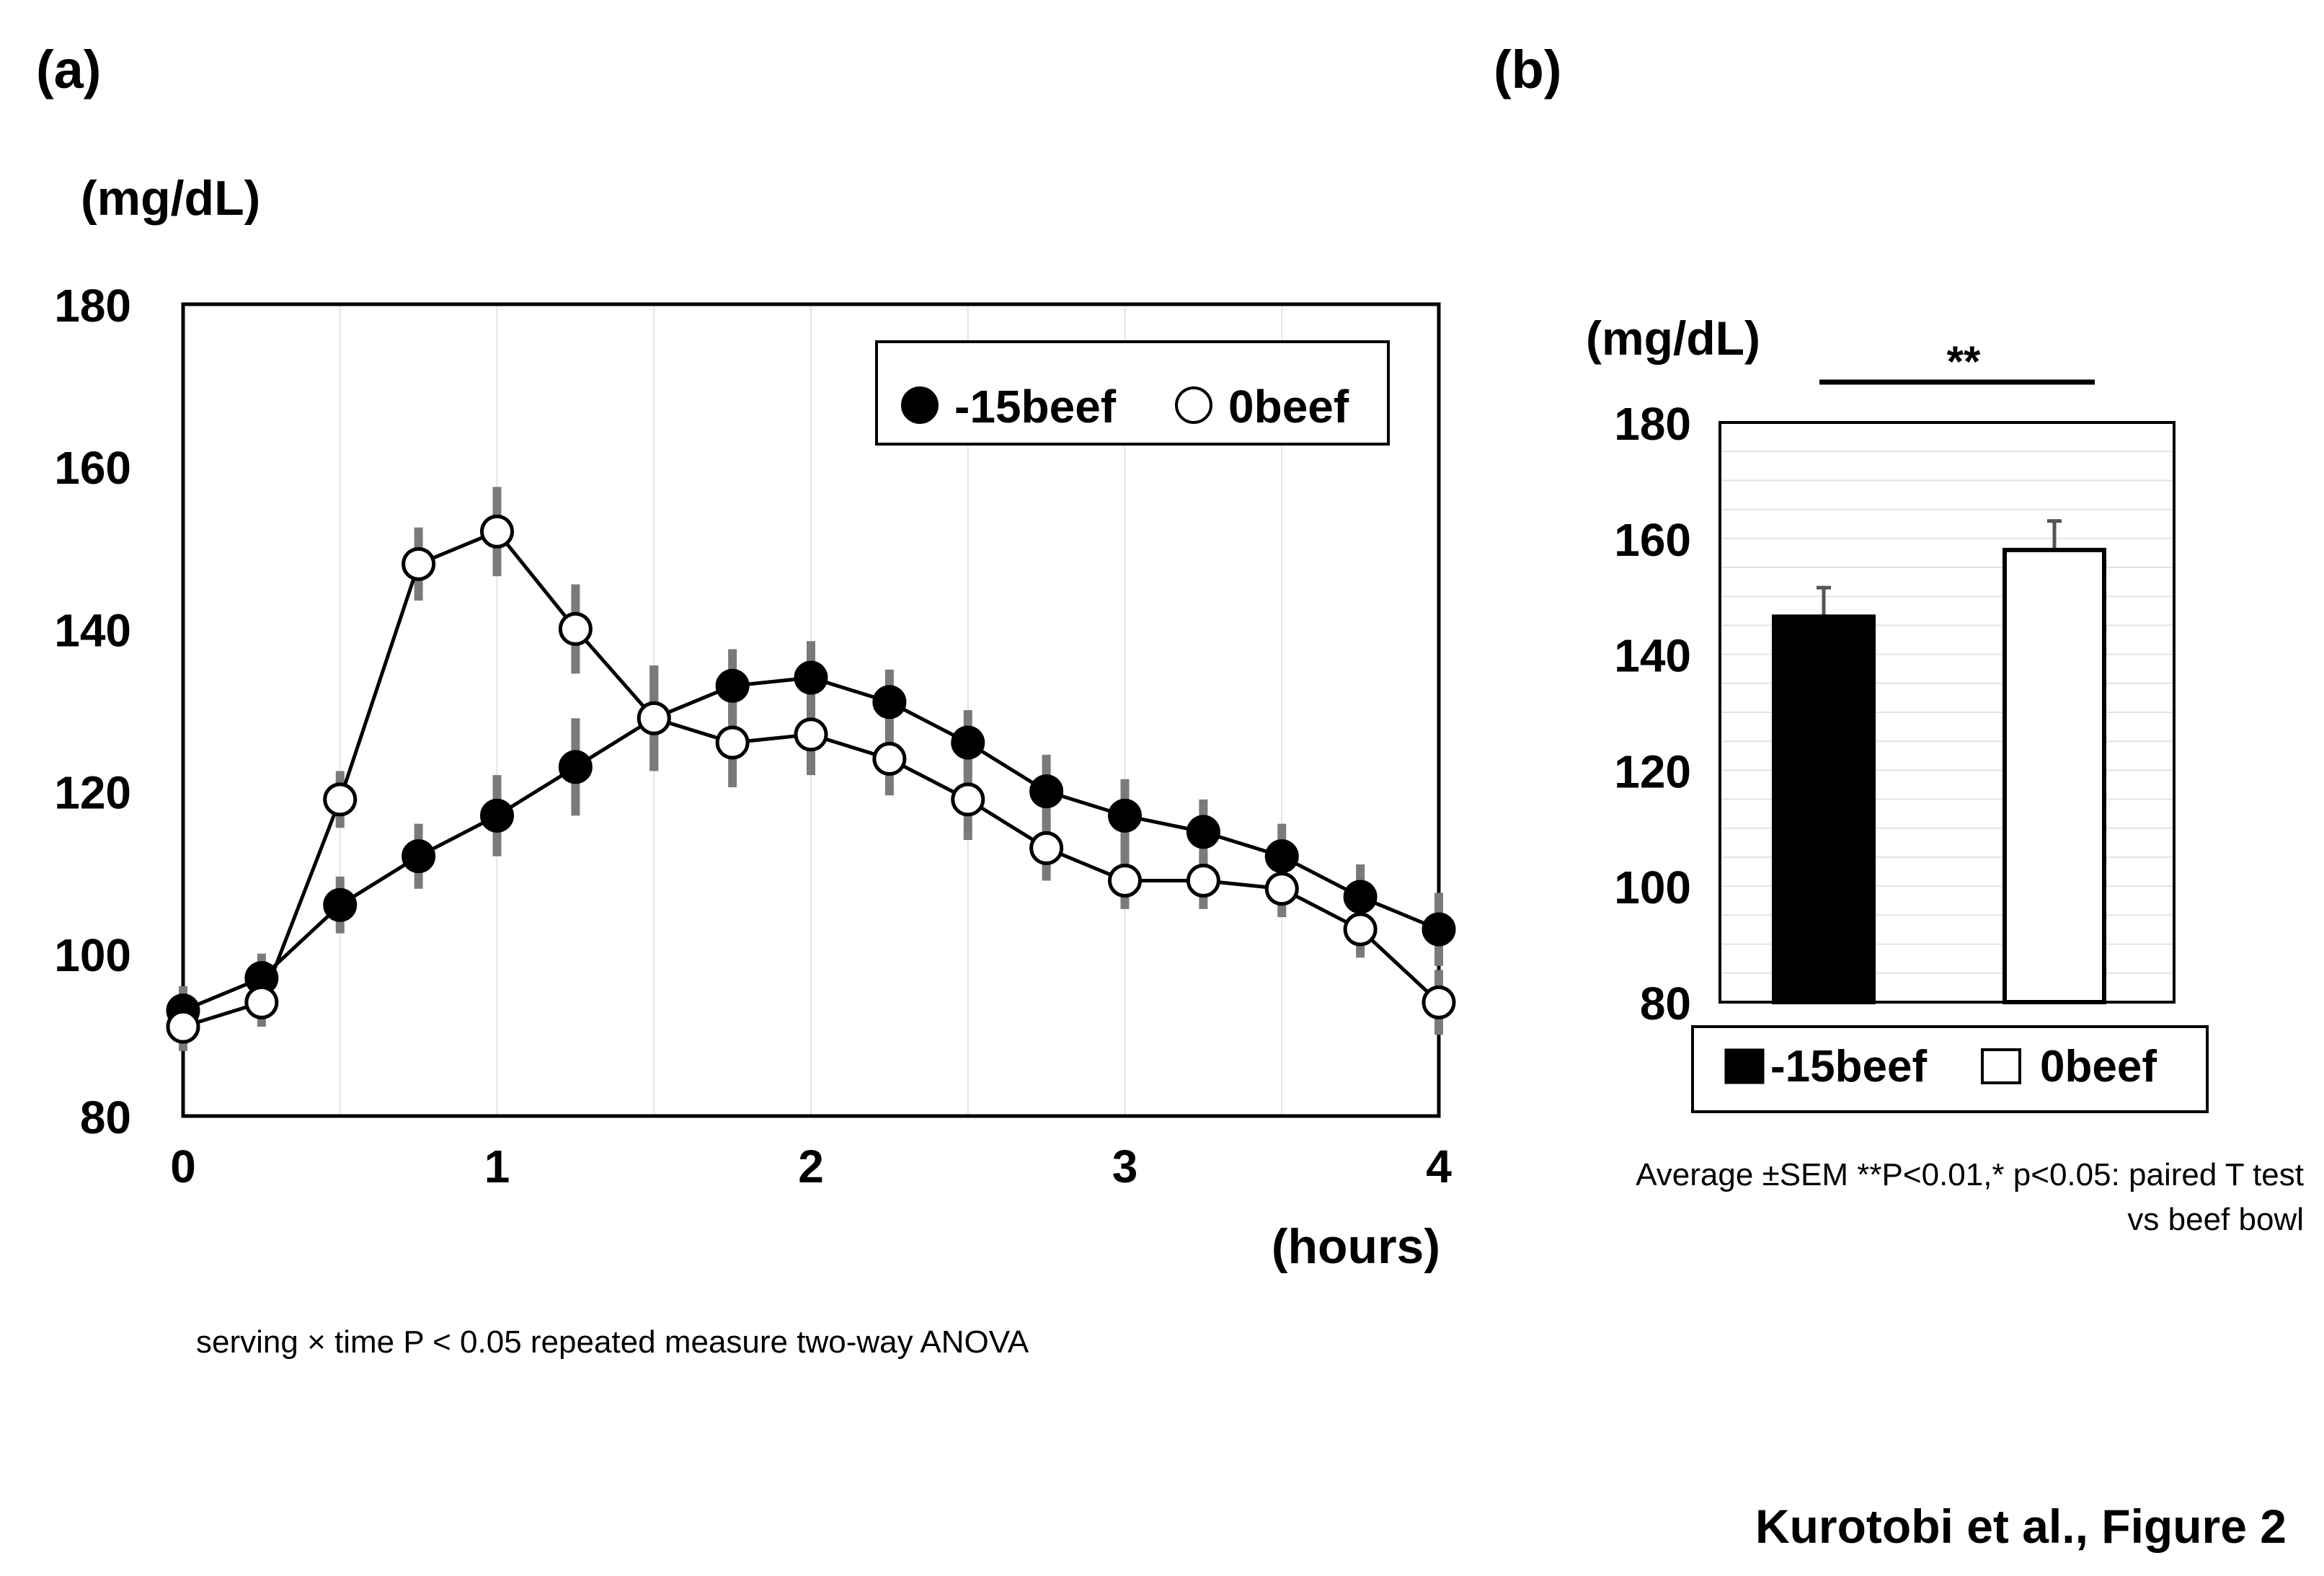 The height and width of the screenshot is (1576, 2324). I want to click on panel-b-plot-frame, so click(1947, 713).